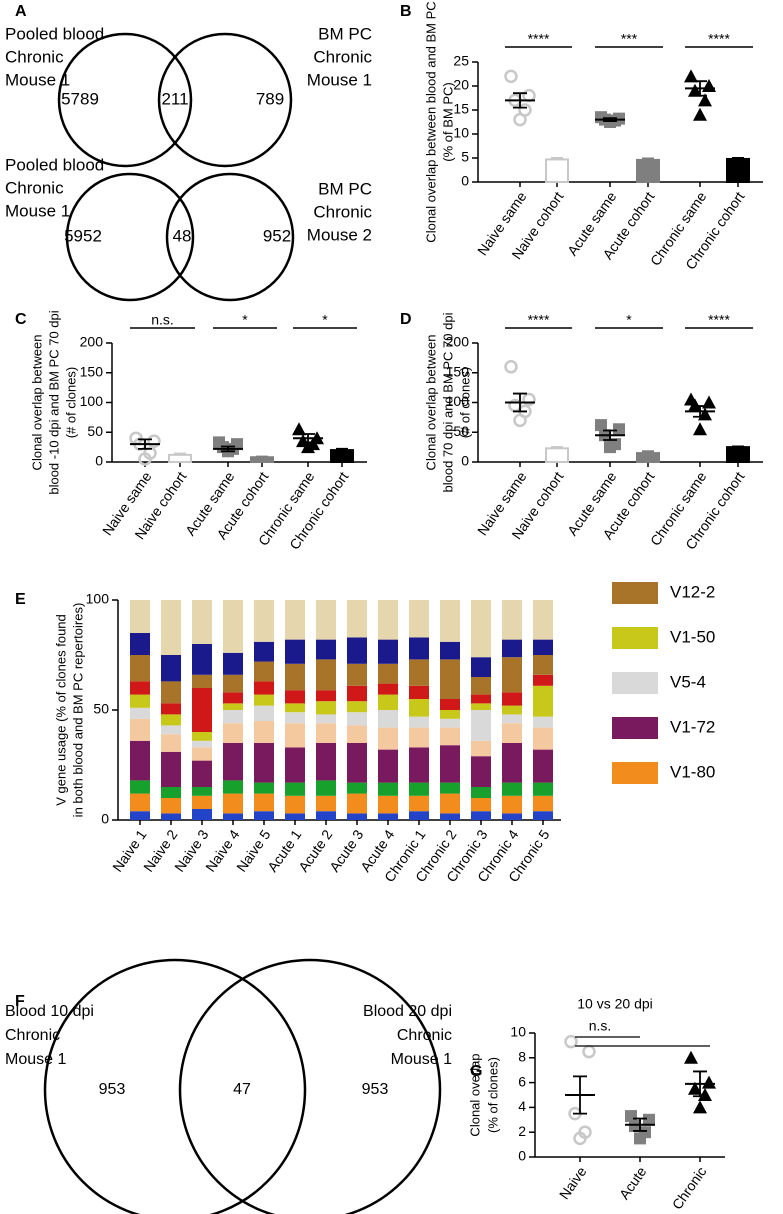  Describe the element at coordinates (32, 1035) in the screenshot. I see `venn-label: Chronic` at that location.